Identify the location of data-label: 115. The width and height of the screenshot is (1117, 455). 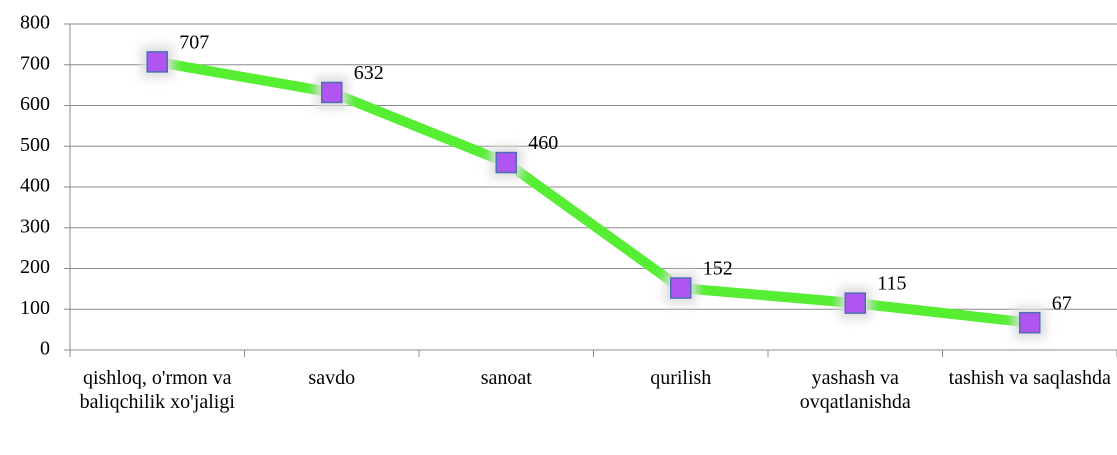
(891, 284).